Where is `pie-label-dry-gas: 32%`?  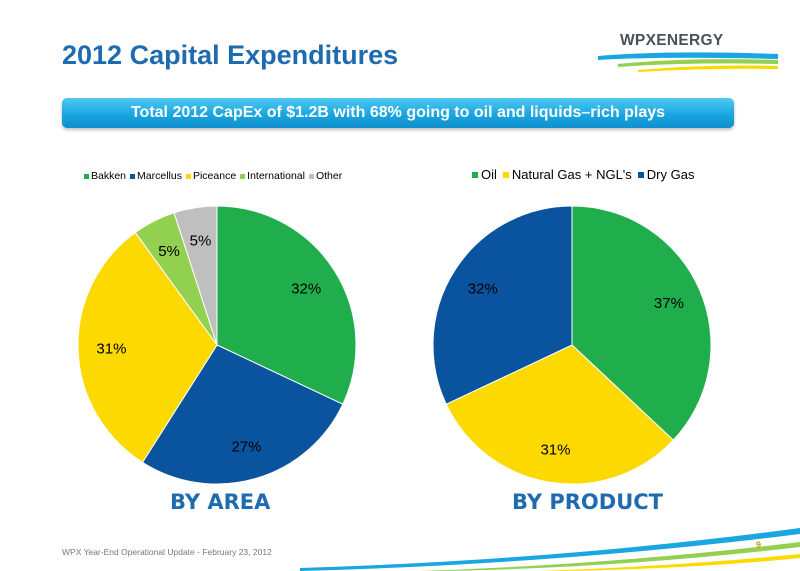
pie-label-dry-gas: 32% is located at coordinates (483, 288).